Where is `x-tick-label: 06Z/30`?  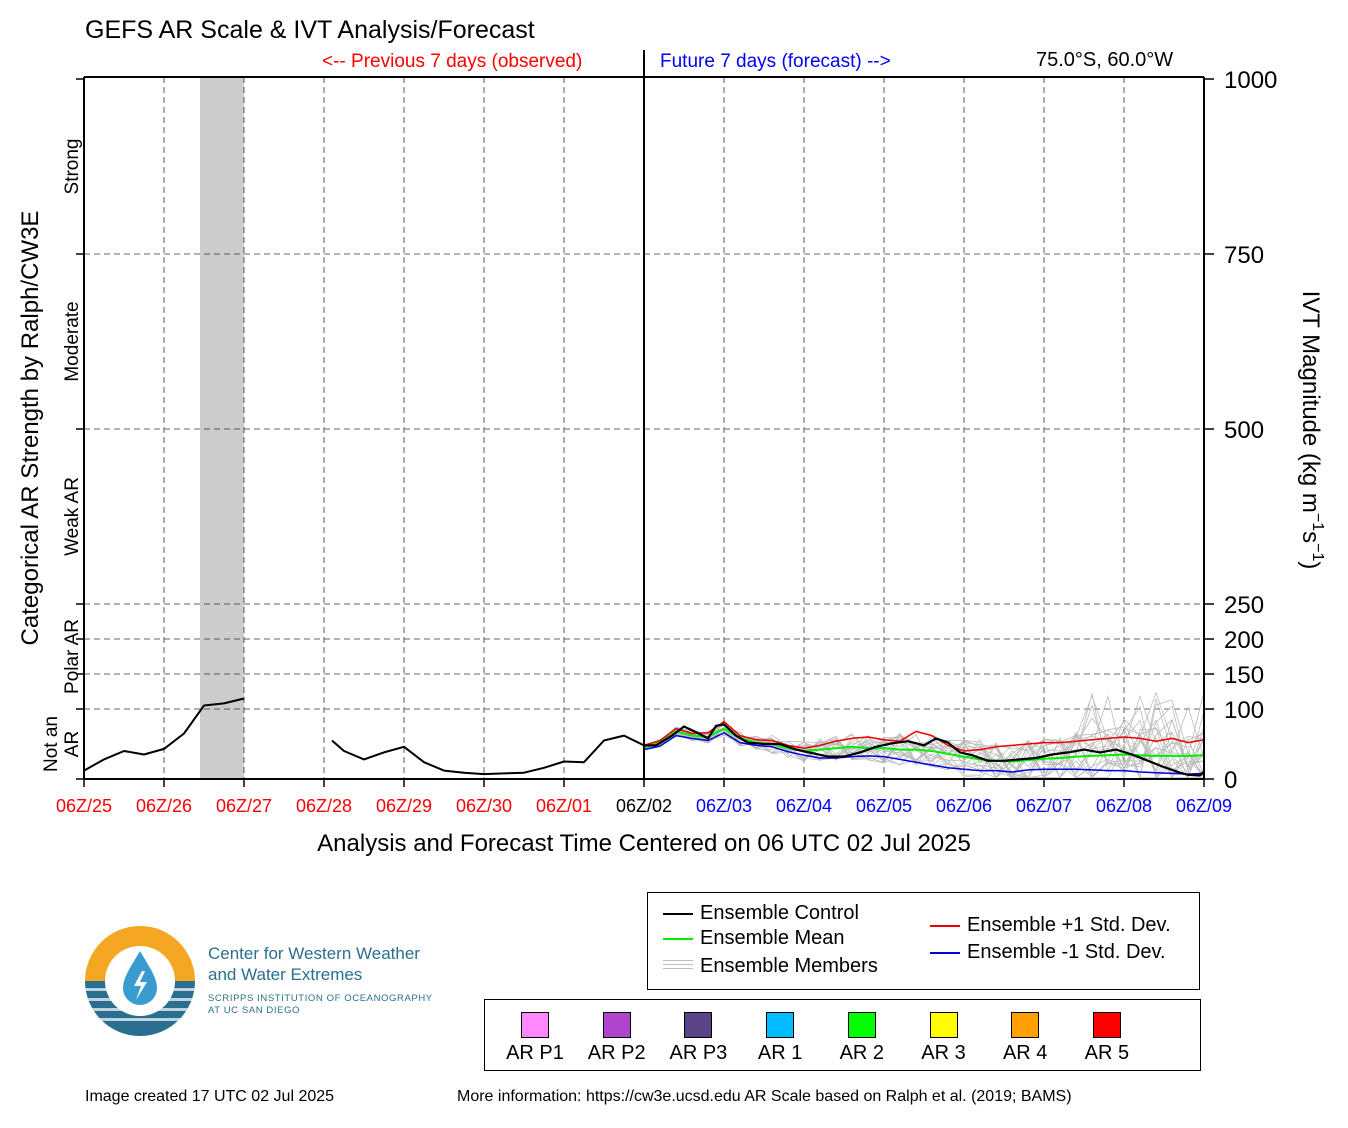
x-tick-label: 06Z/30 is located at coordinates (484, 806).